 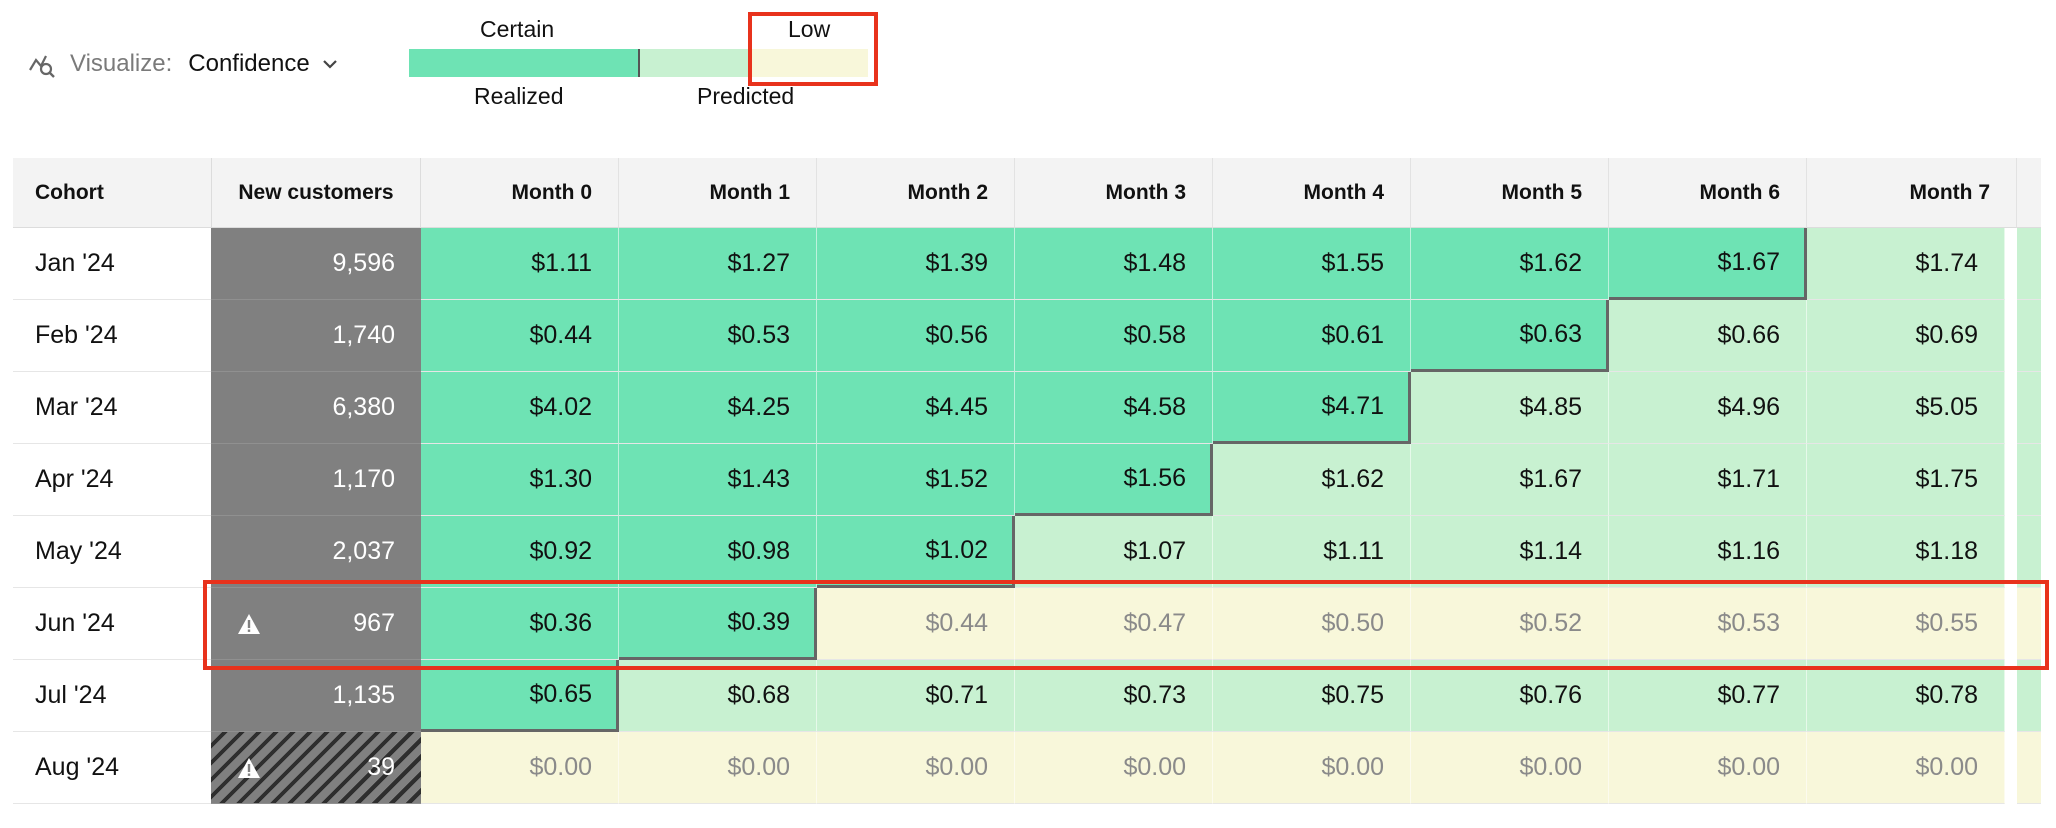 What do you see at coordinates (330, 64) in the screenshot?
I see `chevron-down-icon` at bounding box center [330, 64].